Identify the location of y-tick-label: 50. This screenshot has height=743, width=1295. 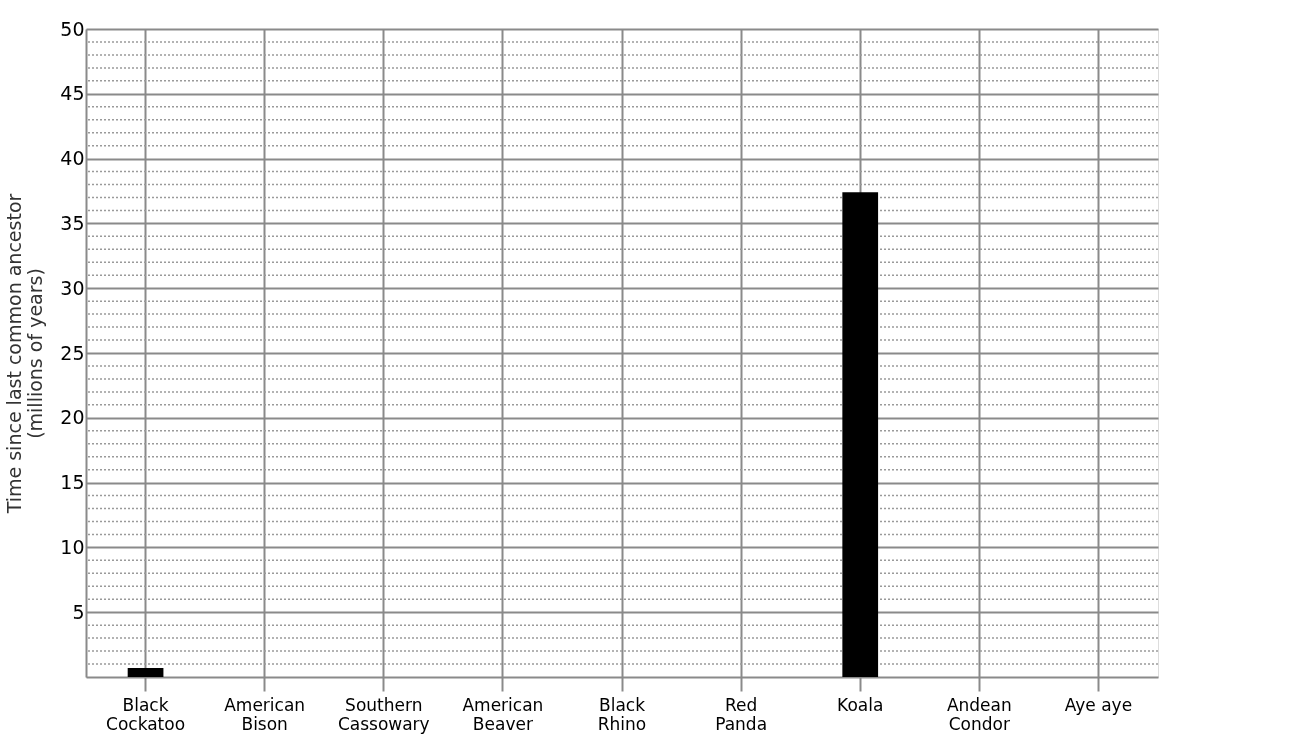
(72, 28).